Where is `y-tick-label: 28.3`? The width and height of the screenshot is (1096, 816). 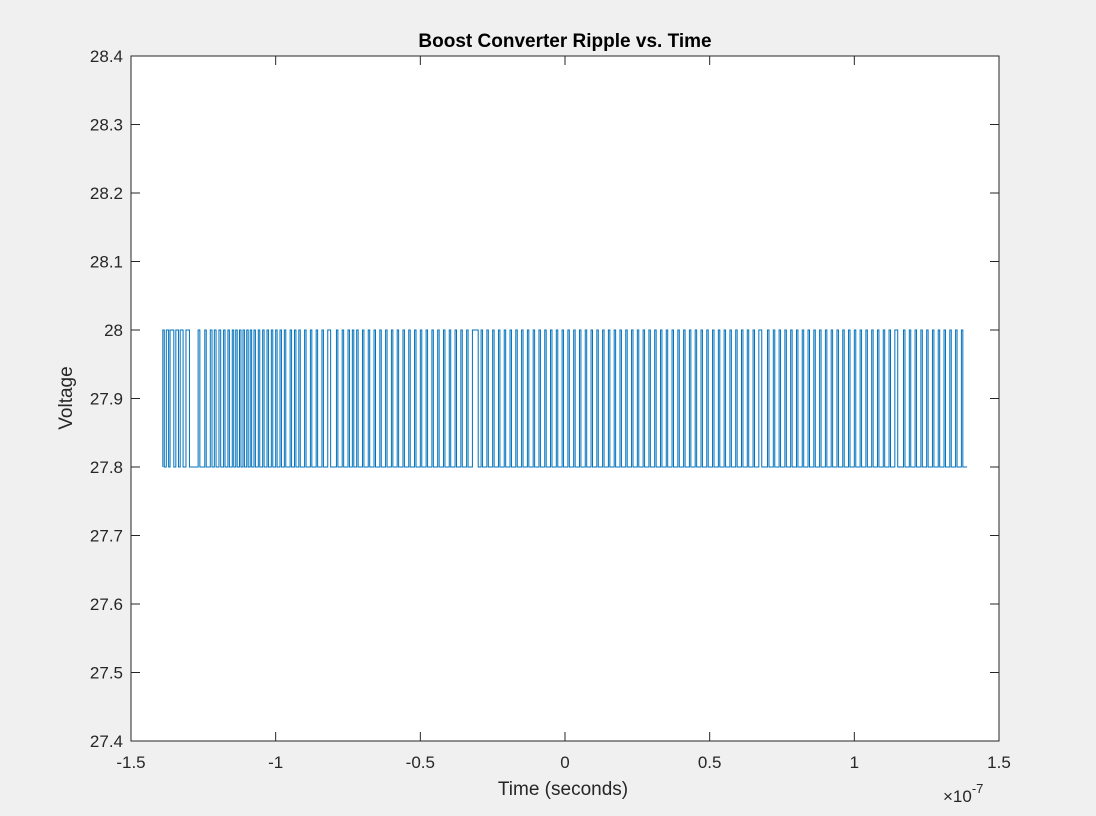
y-tick-label: 28.3 is located at coordinates (106, 125).